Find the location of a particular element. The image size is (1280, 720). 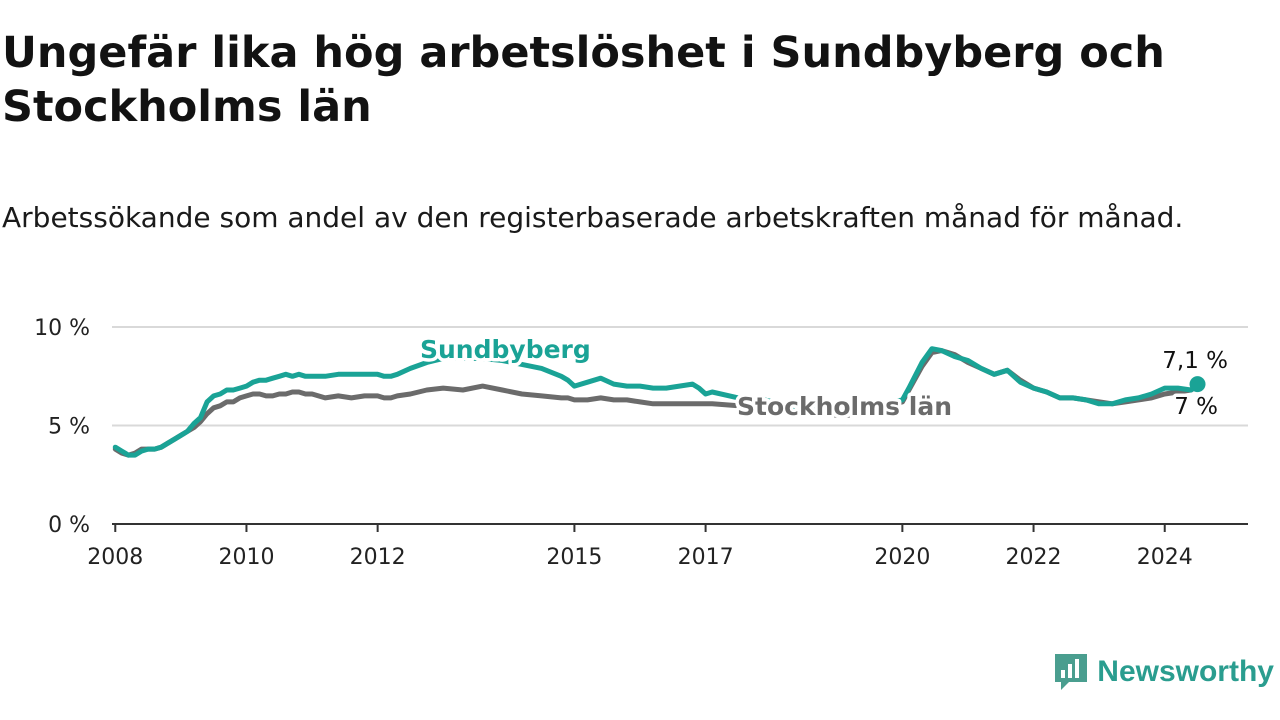

stockholm-end-value-label: 7 % is located at coordinates (1196, 407).